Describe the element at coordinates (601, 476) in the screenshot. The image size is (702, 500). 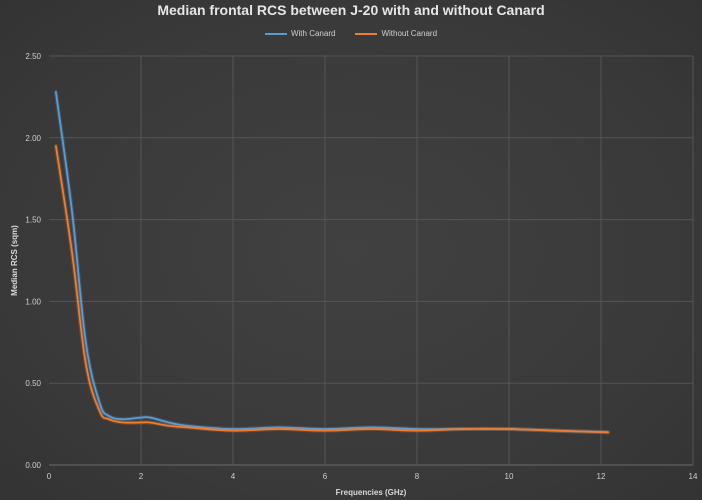
I see `x-tick-label: 12` at that location.